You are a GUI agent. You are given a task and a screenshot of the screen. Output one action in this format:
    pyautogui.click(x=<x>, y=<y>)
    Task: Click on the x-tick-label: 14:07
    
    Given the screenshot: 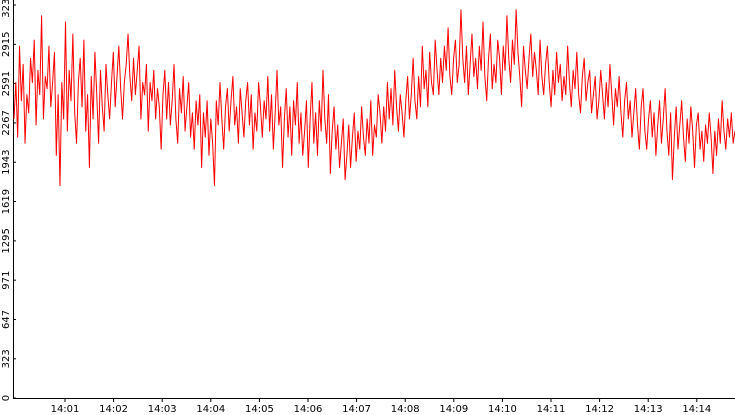 What is the action you would take?
    pyautogui.click(x=356, y=409)
    